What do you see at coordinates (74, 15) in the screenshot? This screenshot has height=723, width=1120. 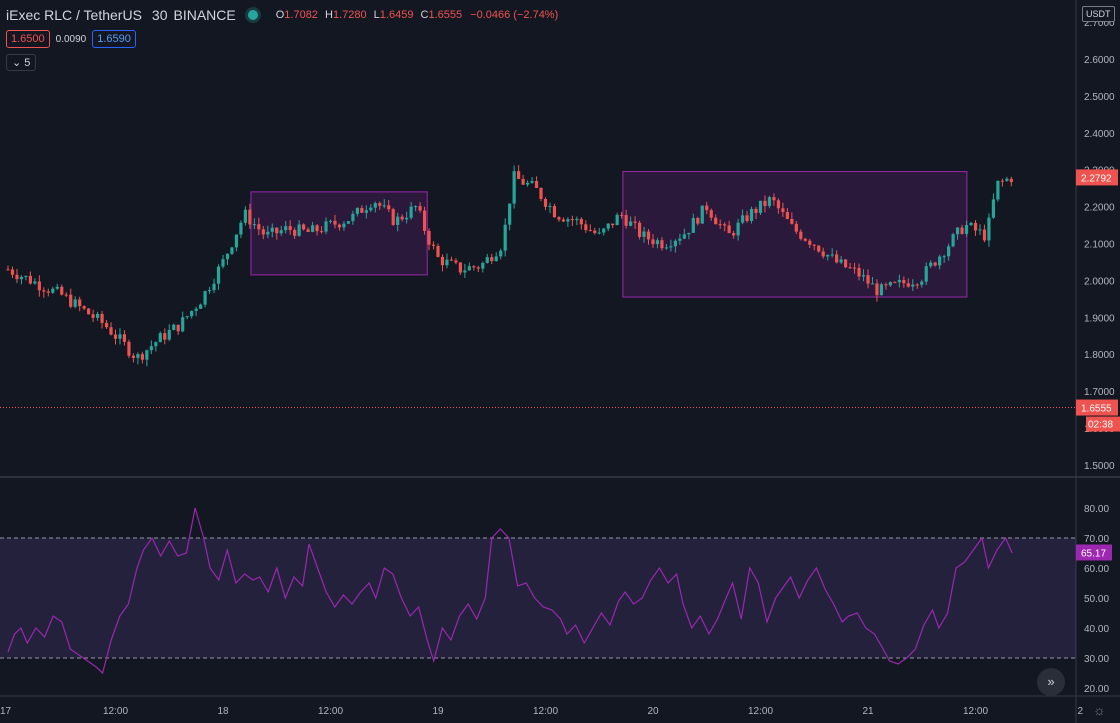 I see `symbol-name: iExec RLC / TetherUS` at bounding box center [74, 15].